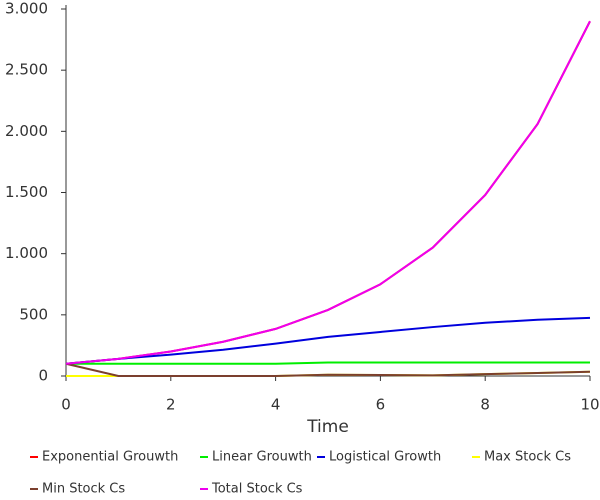 The height and width of the screenshot is (500, 600). Describe the element at coordinates (589, 405) in the screenshot. I see `x-tick-label: 10` at that location.